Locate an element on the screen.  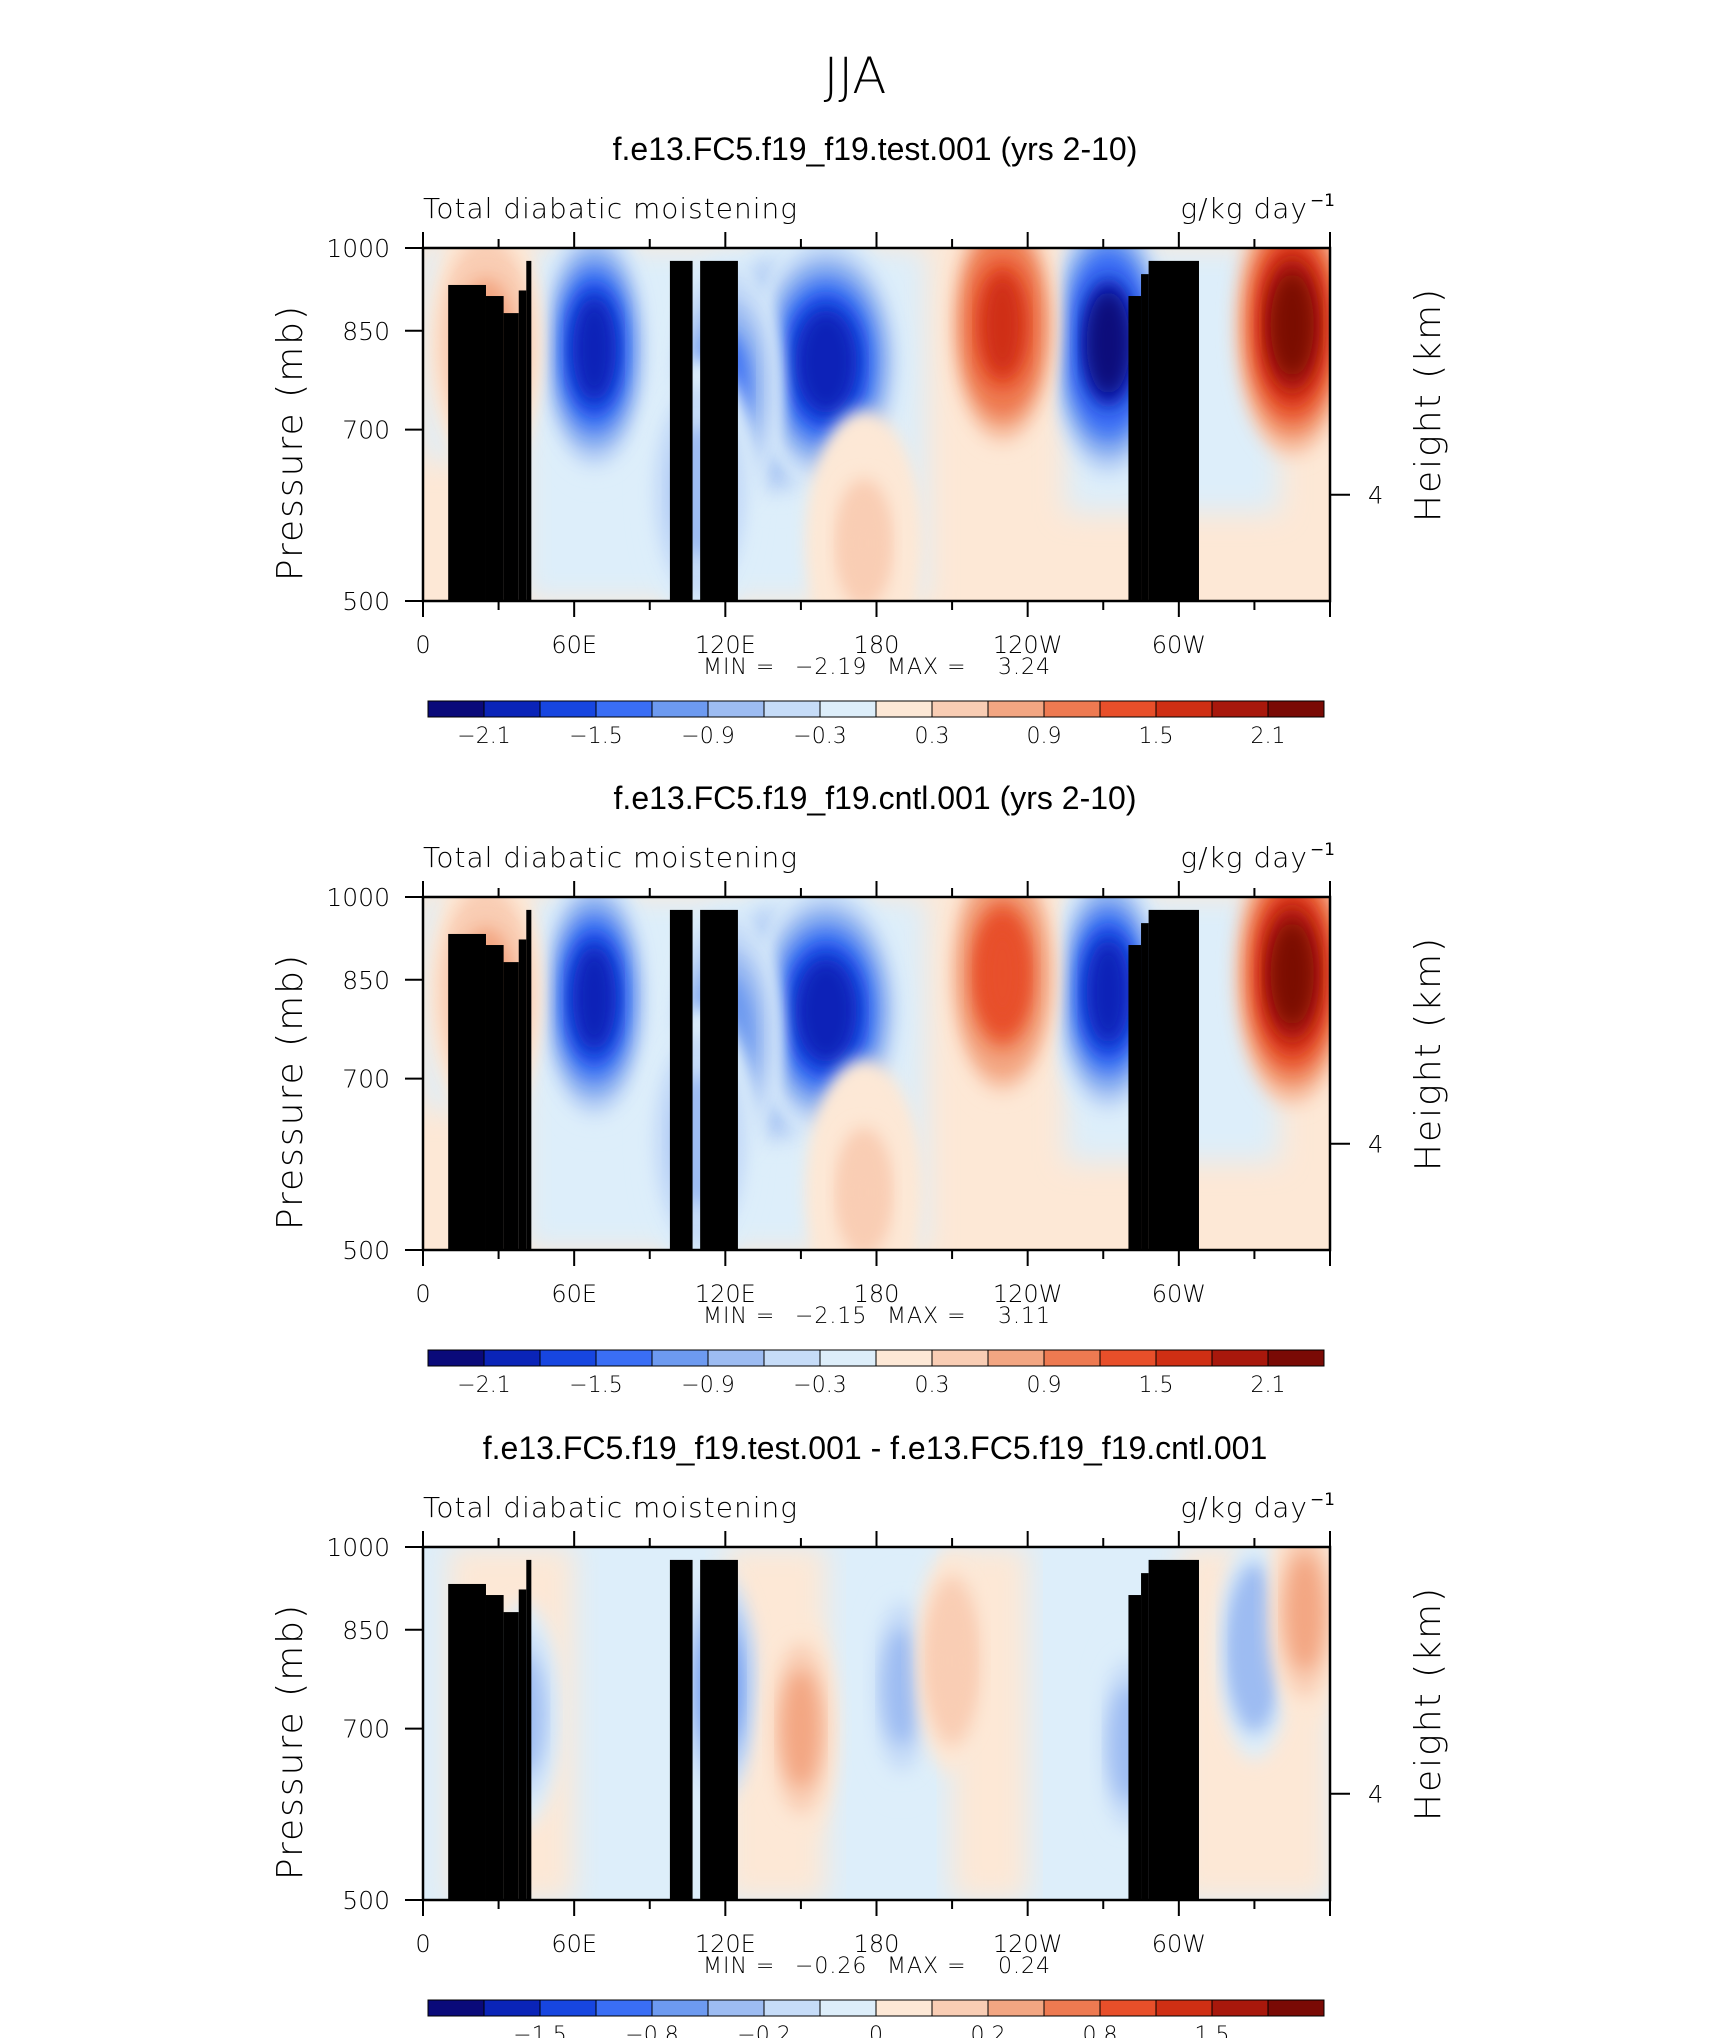
heatmap-field is located at coordinates (876, 1073).